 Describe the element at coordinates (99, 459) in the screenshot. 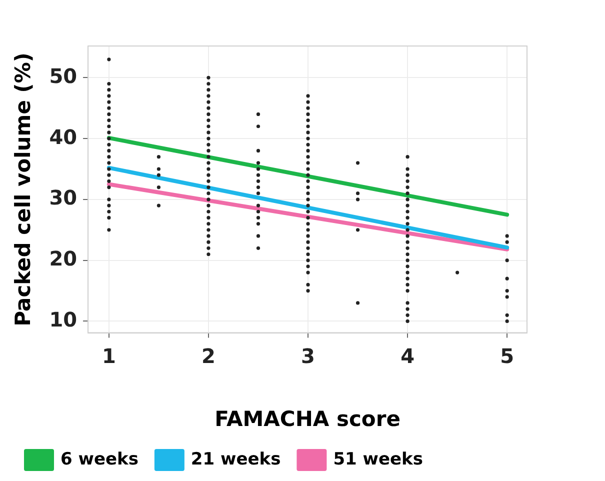

I see `legend-label: 6 weeks` at that location.